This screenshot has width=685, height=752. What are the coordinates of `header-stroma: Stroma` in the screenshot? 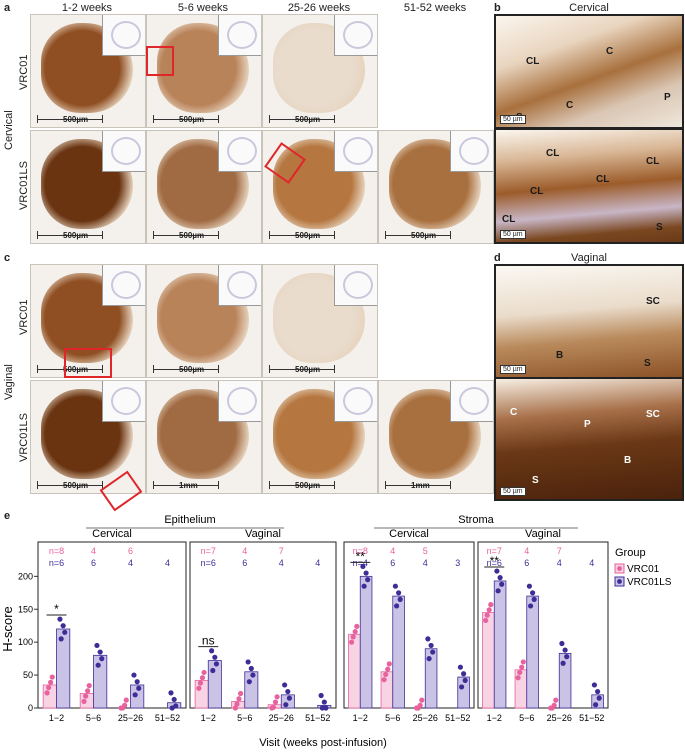 It's located at (476, 520).